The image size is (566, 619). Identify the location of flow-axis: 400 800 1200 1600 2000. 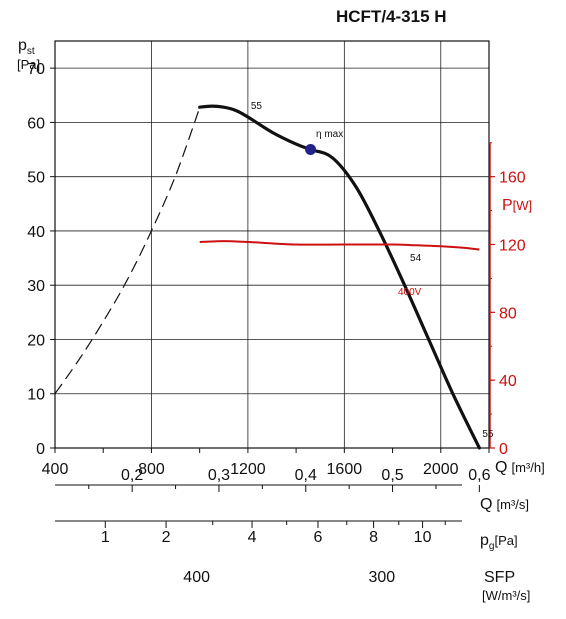
(266, 463).